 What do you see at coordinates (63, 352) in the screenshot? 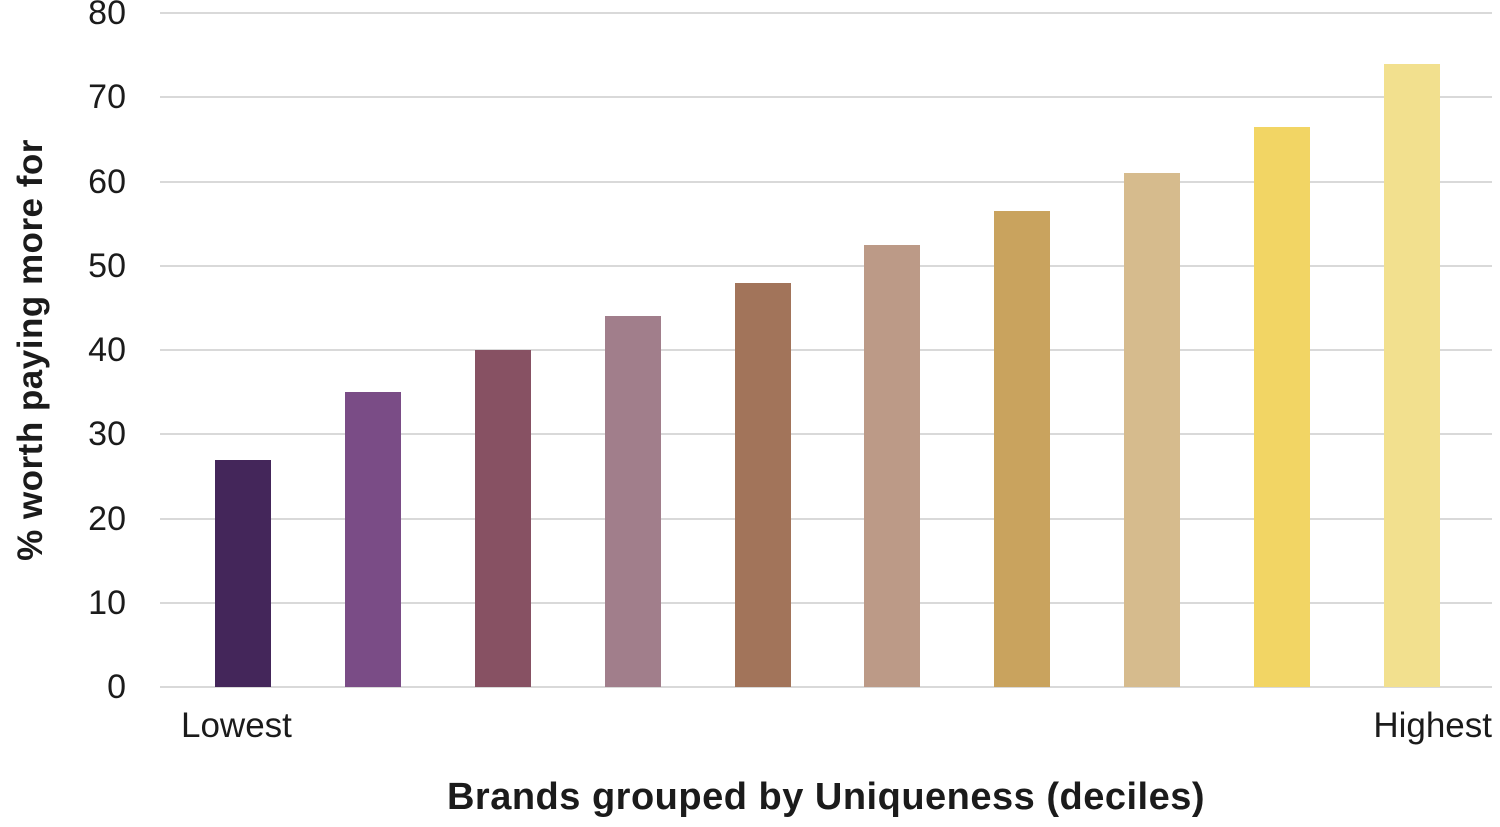
I see `y-axis-tick-labels: 0 10 20 30 40 50 60 70 80` at bounding box center [63, 352].